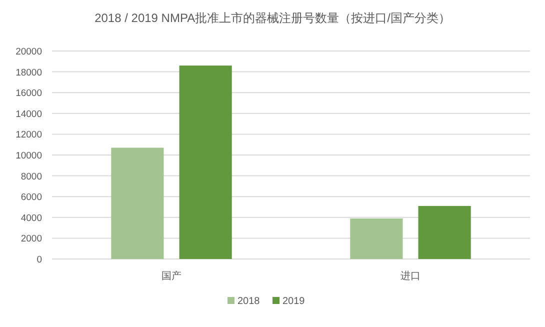  Describe the element at coordinates (29, 52) in the screenshot. I see `y-tick-label: 20000` at that location.